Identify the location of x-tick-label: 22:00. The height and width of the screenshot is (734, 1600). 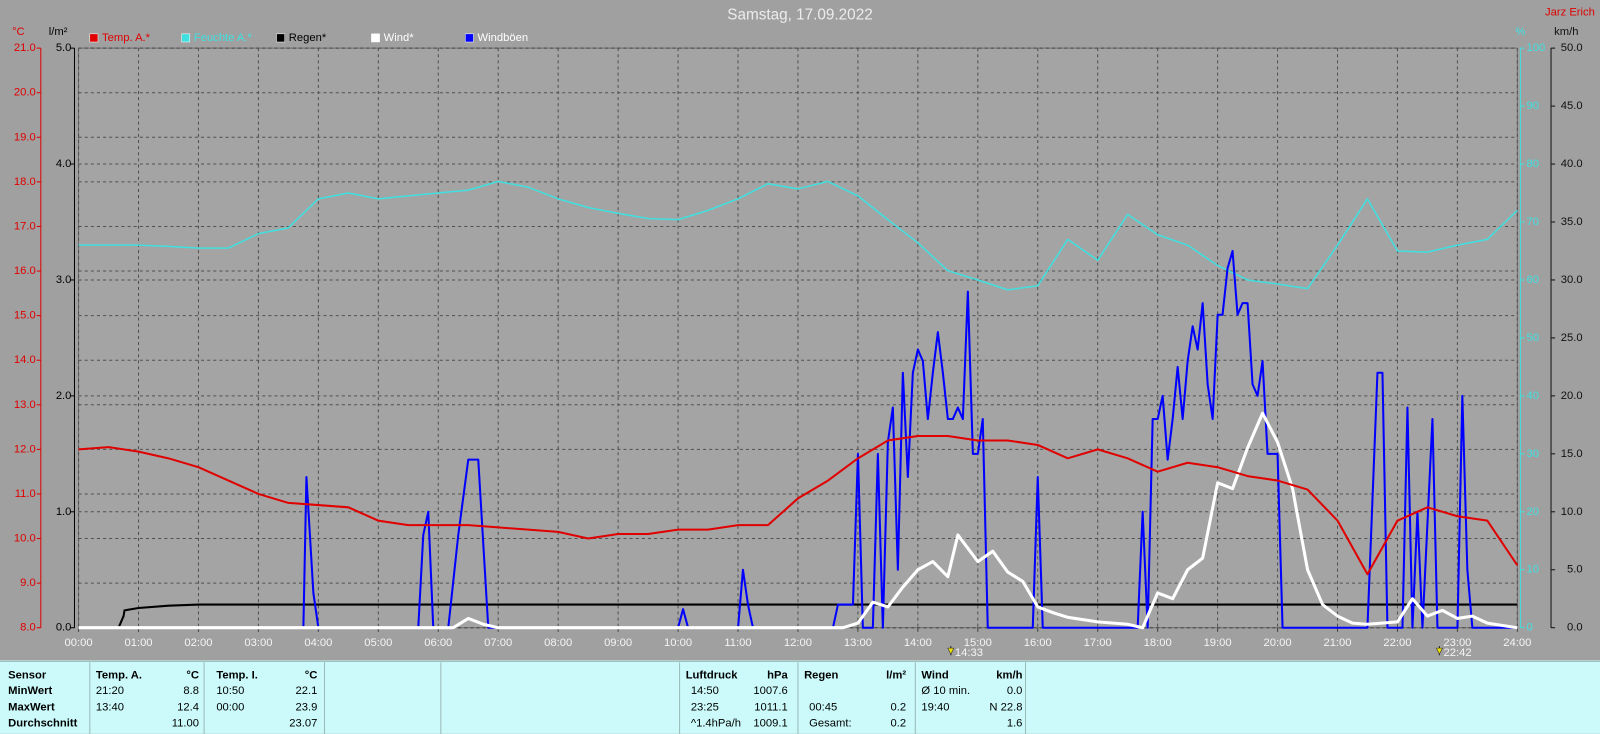
(1397, 643).